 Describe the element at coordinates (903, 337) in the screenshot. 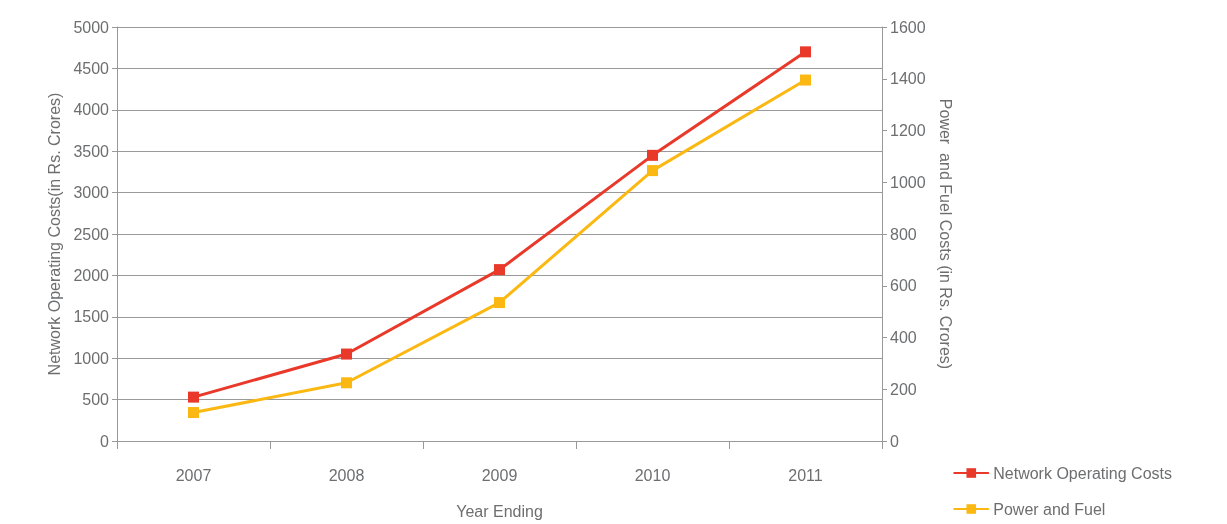

I see `y2-tick-label: 400` at that location.